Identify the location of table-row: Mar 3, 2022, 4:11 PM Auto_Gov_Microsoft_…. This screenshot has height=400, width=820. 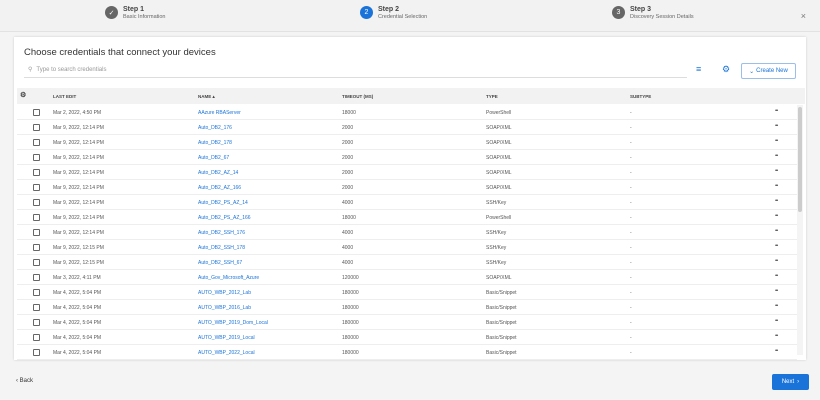
(407, 277).